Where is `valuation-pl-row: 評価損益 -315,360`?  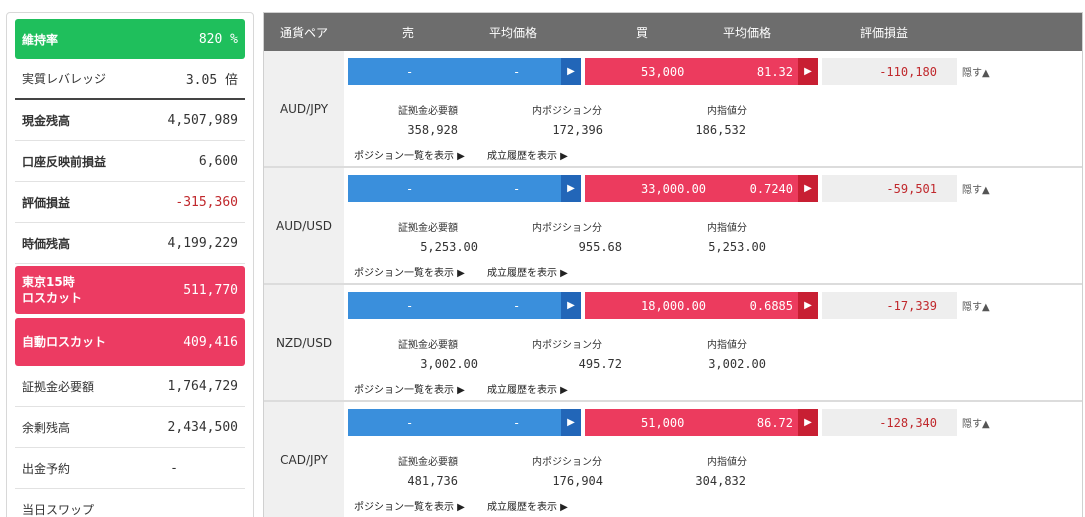 valuation-pl-row: 評価損益 -315,360 is located at coordinates (130, 202).